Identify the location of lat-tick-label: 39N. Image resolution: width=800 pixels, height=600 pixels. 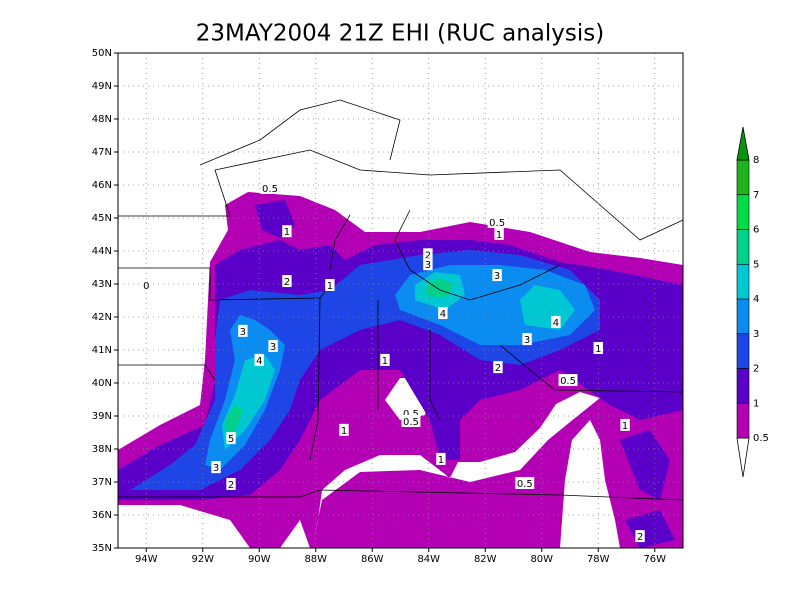
(102, 416).